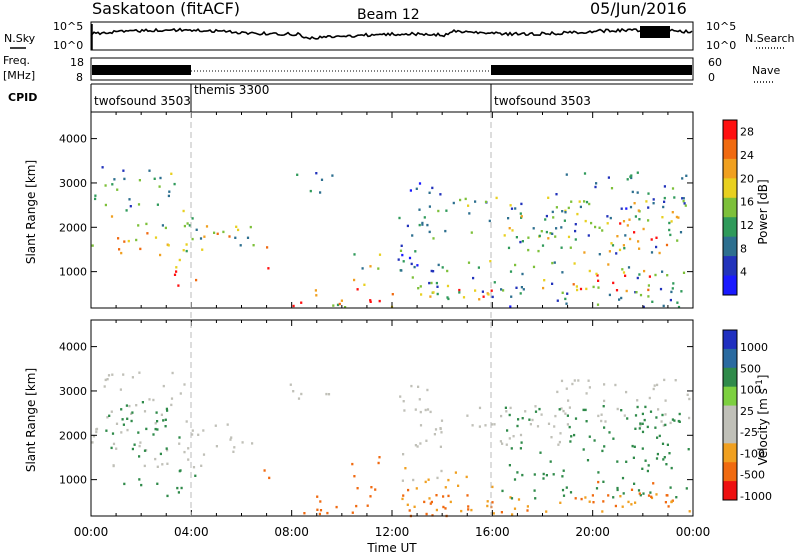  Describe the element at coordinates (763, 377) in the screenshot. I see `velocity-colorbar-label-close: ]` at that location.